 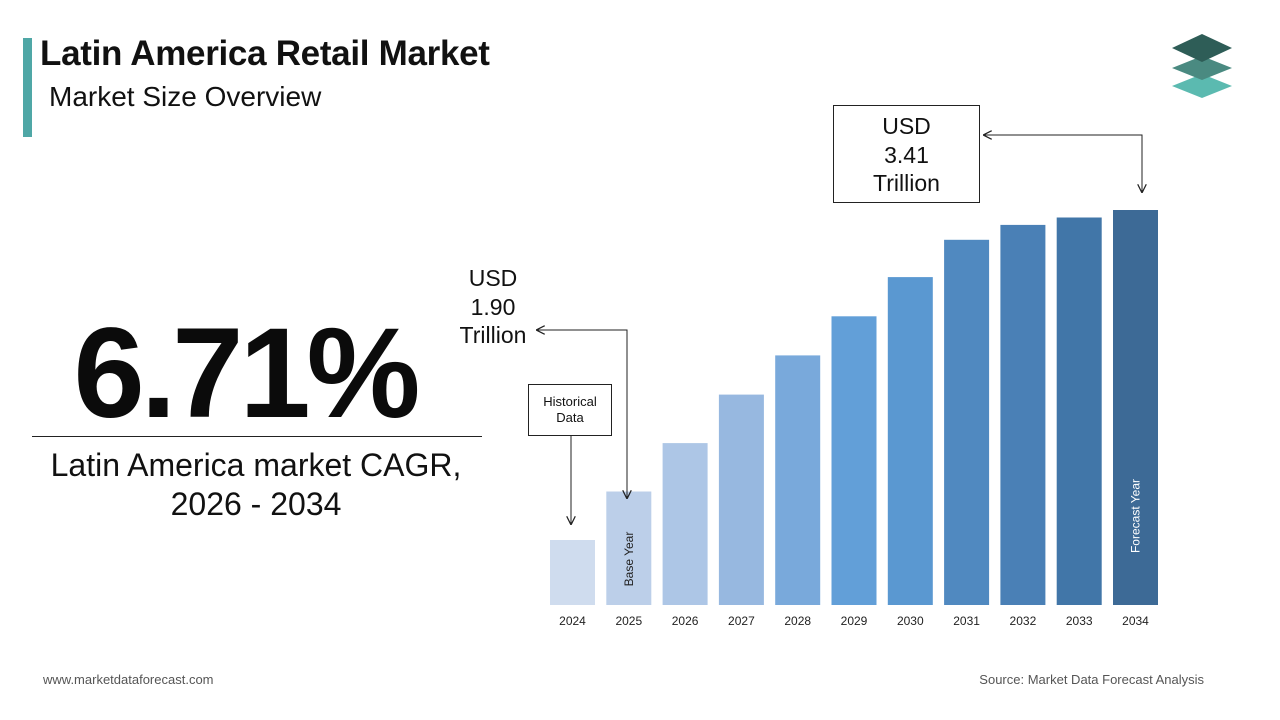 I want to click on bar-2029, so click(x=854, y=460).